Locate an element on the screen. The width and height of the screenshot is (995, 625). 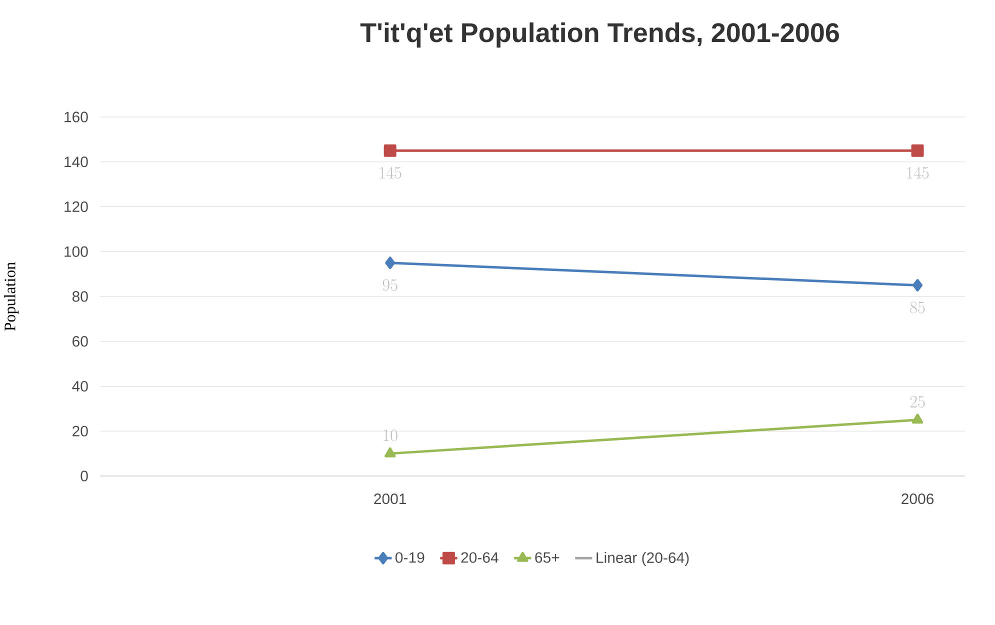
x-tick-label: 2006 is located at coordinates (918, 499).